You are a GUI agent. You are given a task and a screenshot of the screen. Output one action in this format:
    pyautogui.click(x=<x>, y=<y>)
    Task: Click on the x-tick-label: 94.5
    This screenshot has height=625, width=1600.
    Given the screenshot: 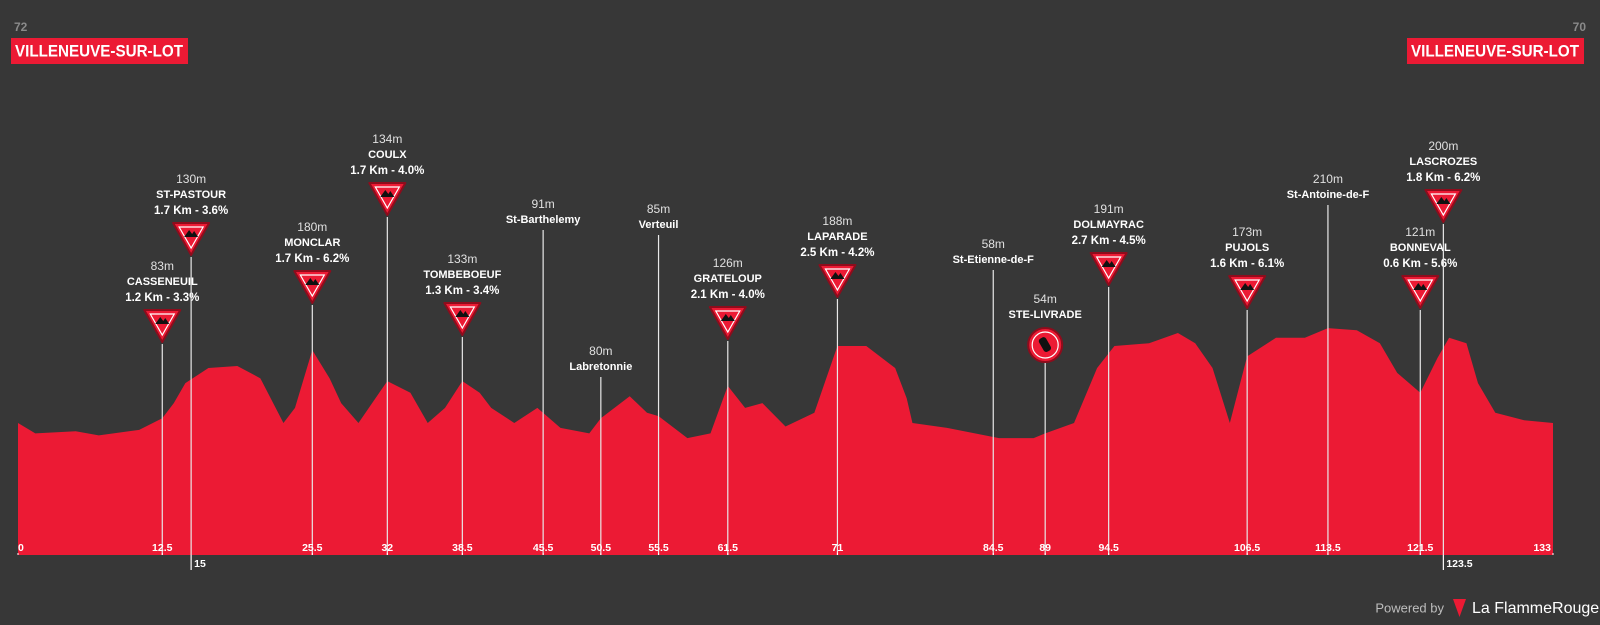 What is the action you would take?
    pyautogui.click(x=1108, y=548)
    